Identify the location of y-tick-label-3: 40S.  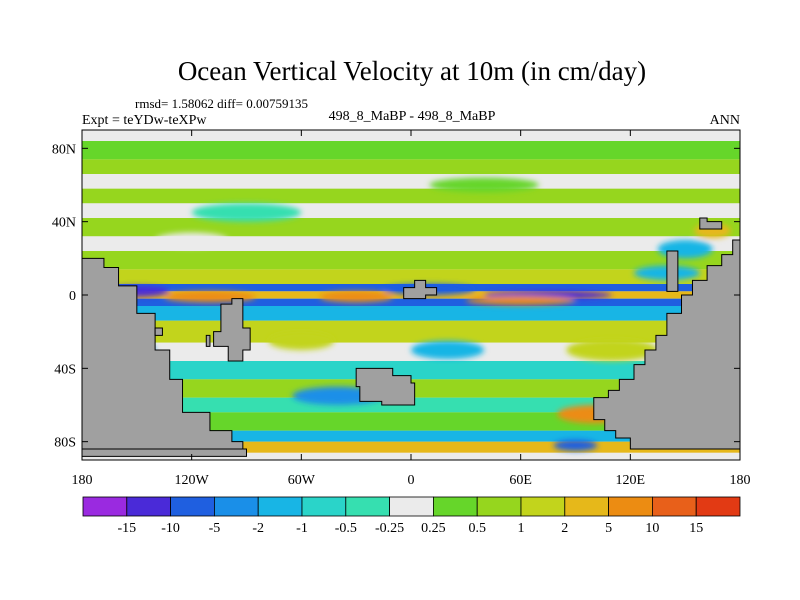
(65, 369).